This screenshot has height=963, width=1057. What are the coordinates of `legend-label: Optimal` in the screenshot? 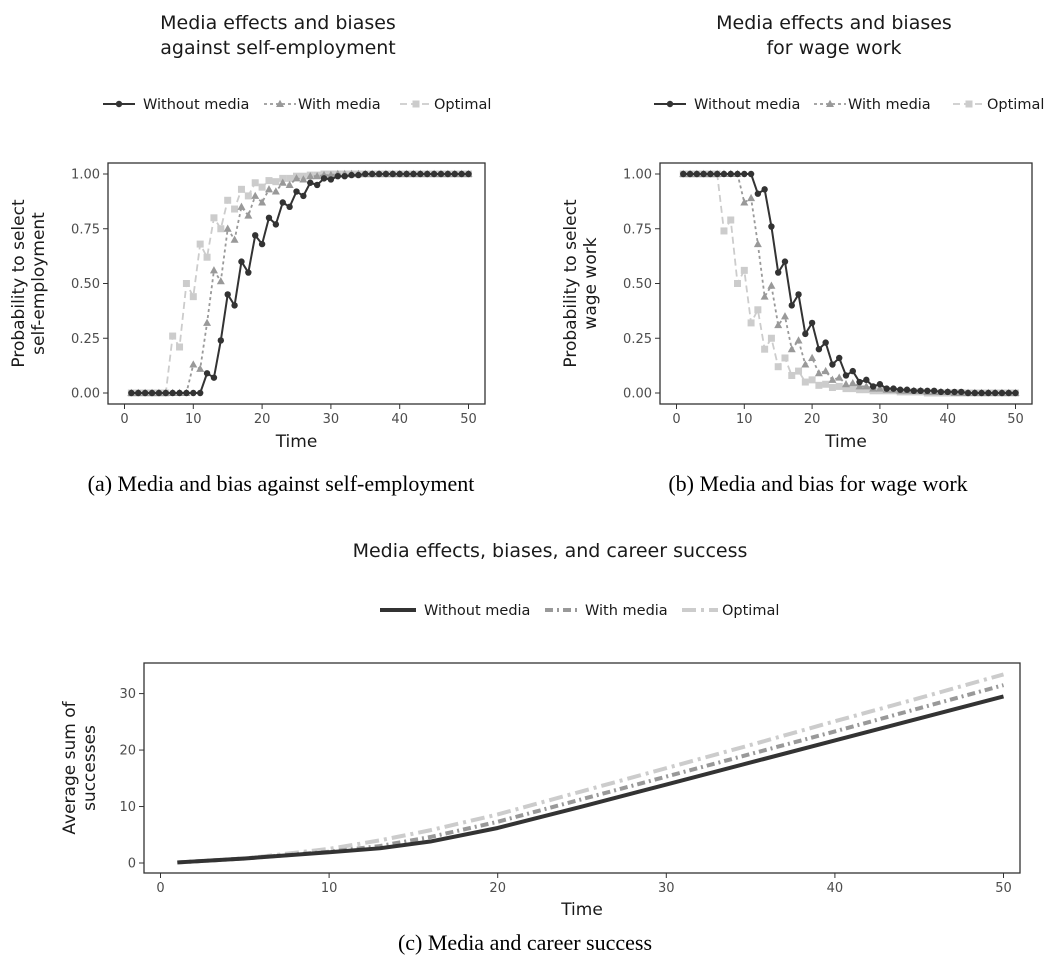 It's located at (750, 611).